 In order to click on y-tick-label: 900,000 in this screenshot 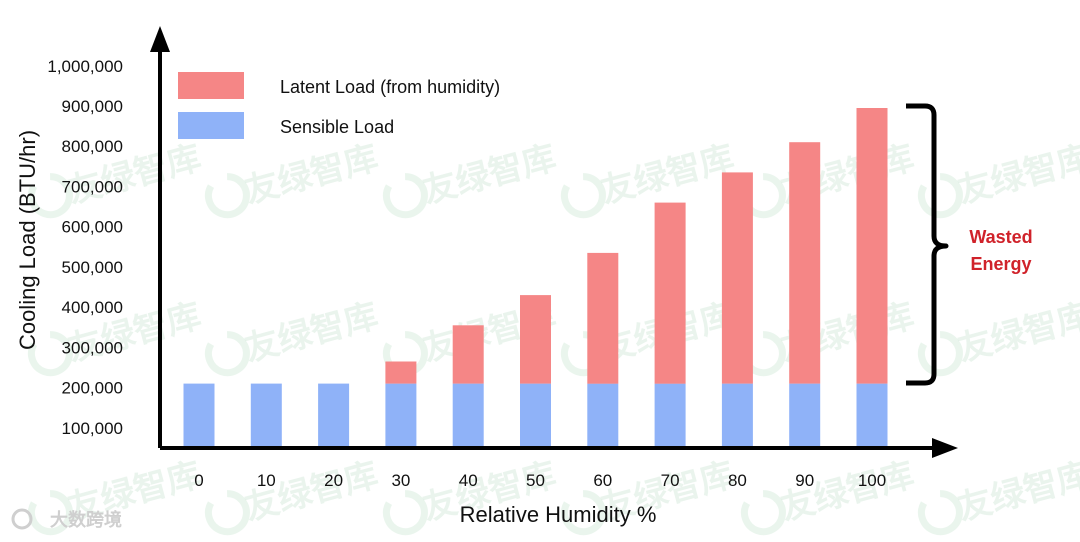, I will do `click(92, 106)`.